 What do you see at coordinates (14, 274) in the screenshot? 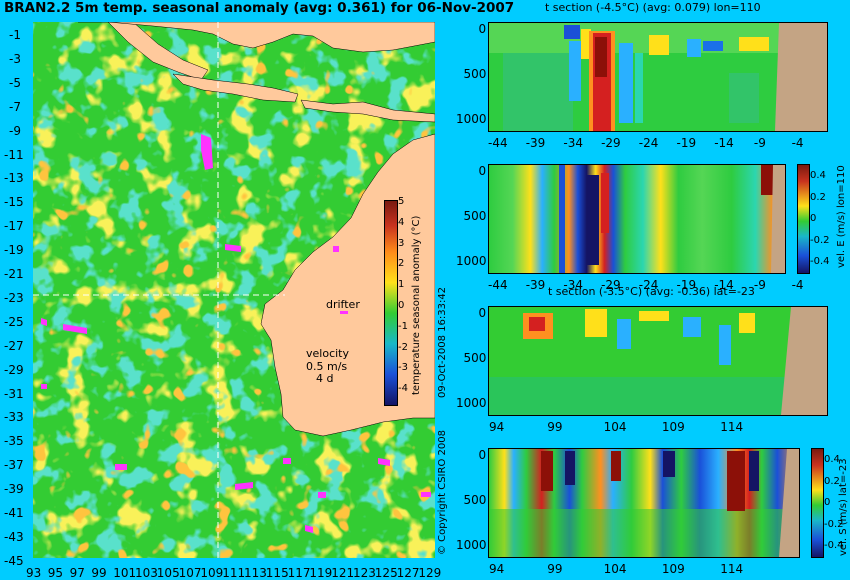
I see `lat-tick-label: -21` at bounding box center [14, 274].